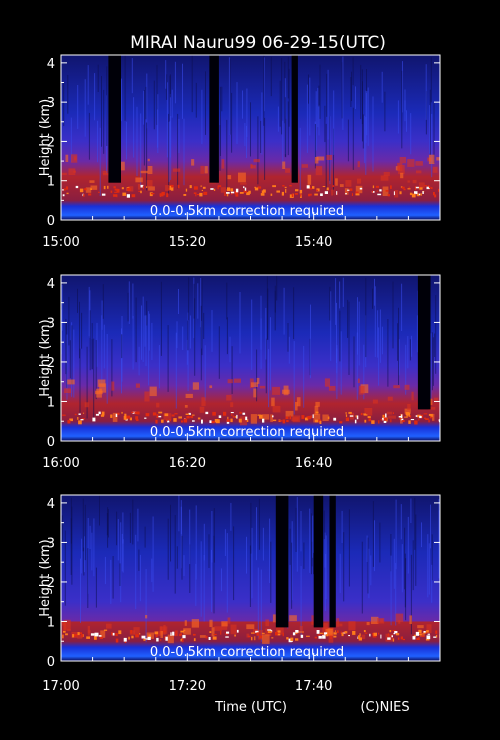  What do you see at coordinates (51, 543) in the screenshot?
I see `y-tick-label: 3` at bounding box center [51, 543].